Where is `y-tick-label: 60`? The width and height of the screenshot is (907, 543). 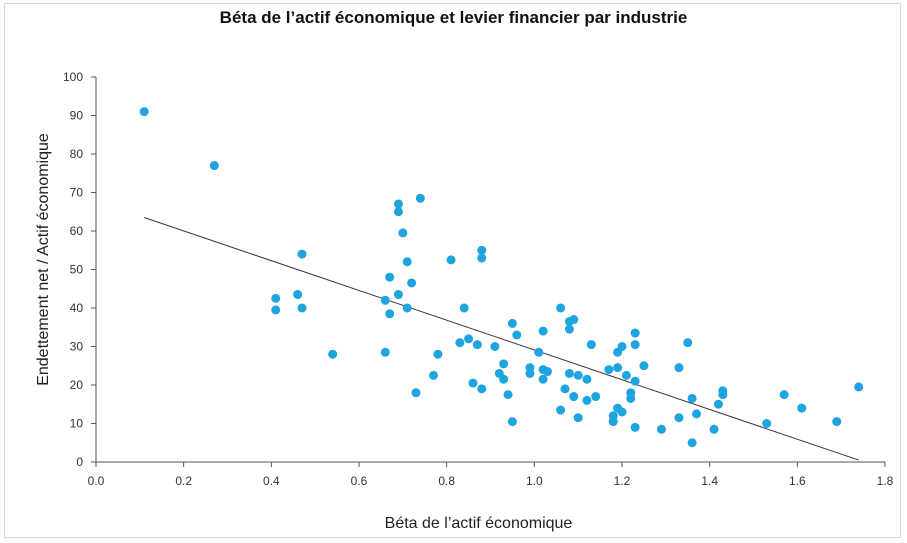
y-tick-label: 60 is located at coordinates (77, 231).